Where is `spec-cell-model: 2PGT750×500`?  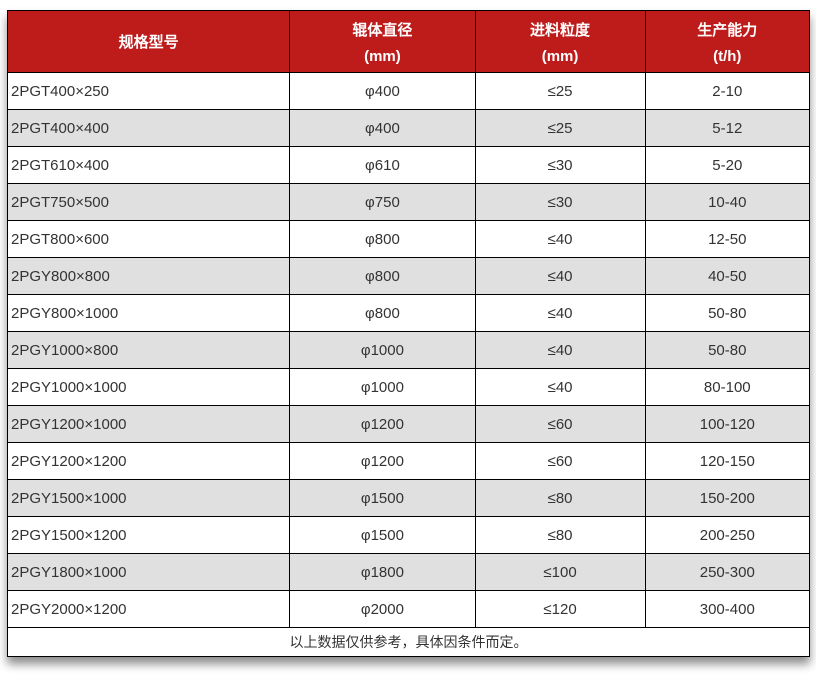 spec-cell-model: 2PGT750×500 is located at coordinates (148, 202).